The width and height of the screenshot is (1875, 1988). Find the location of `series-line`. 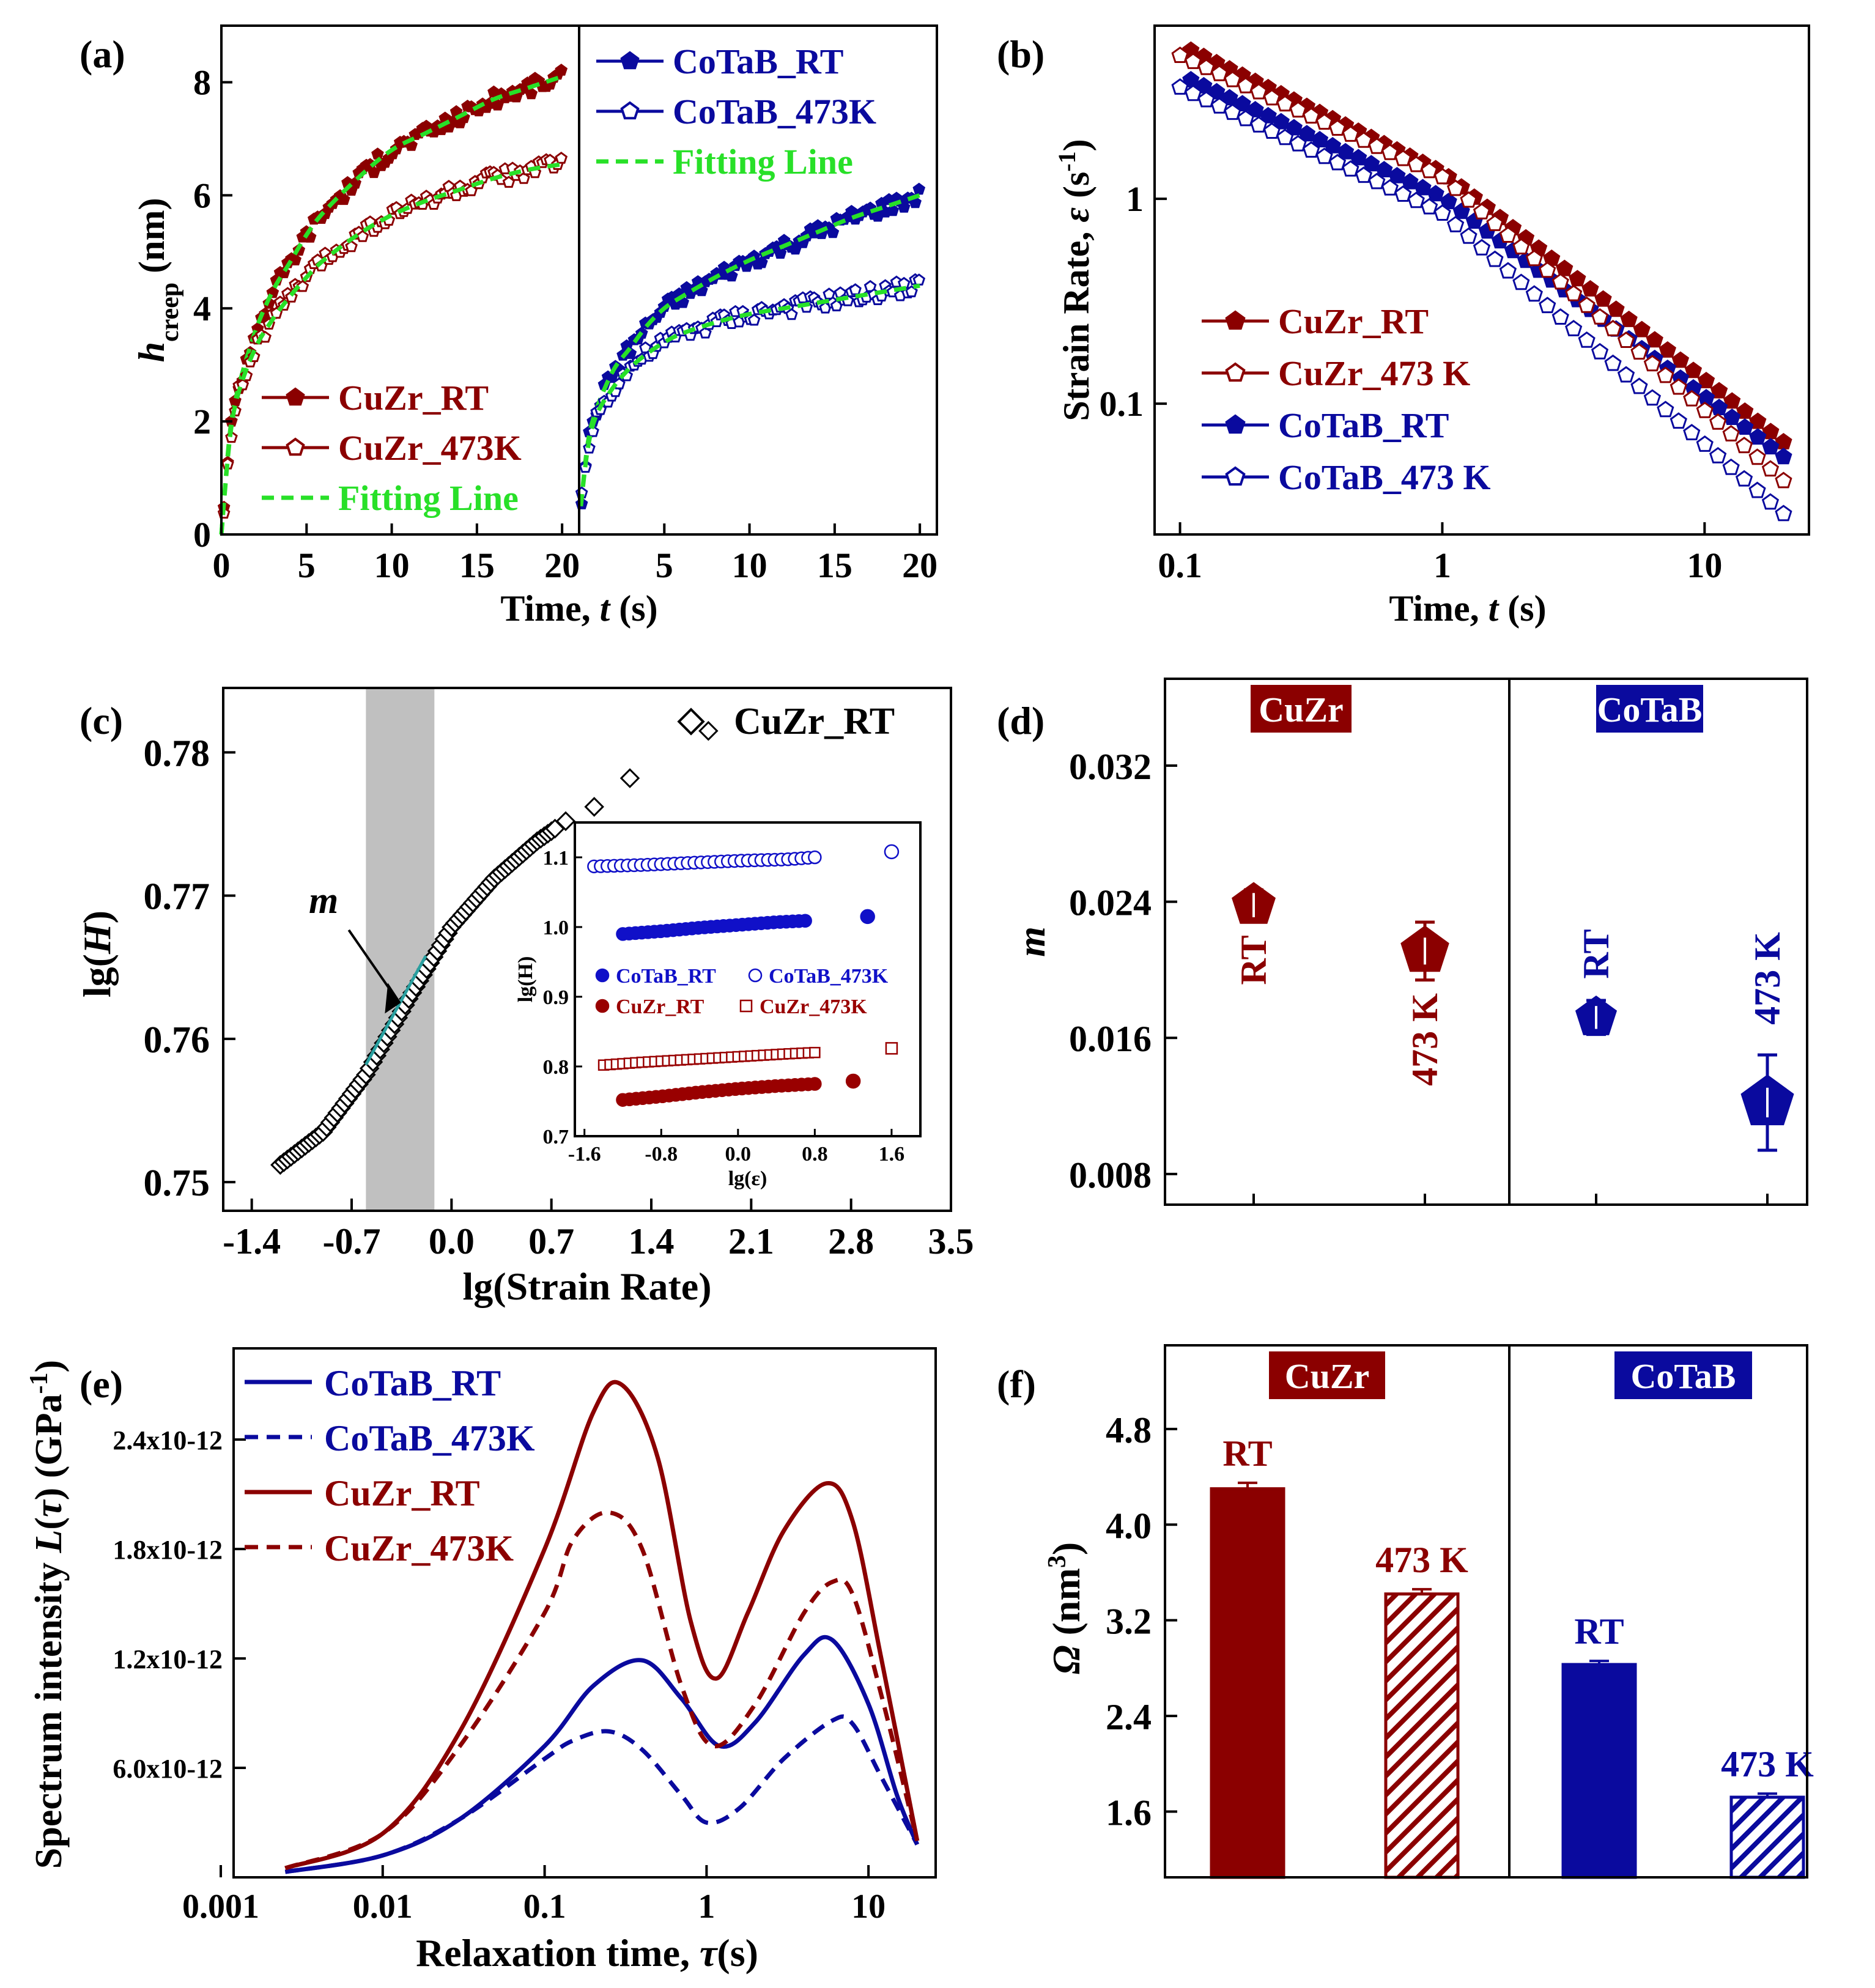

series-line is located at coordinates (602, 1626).